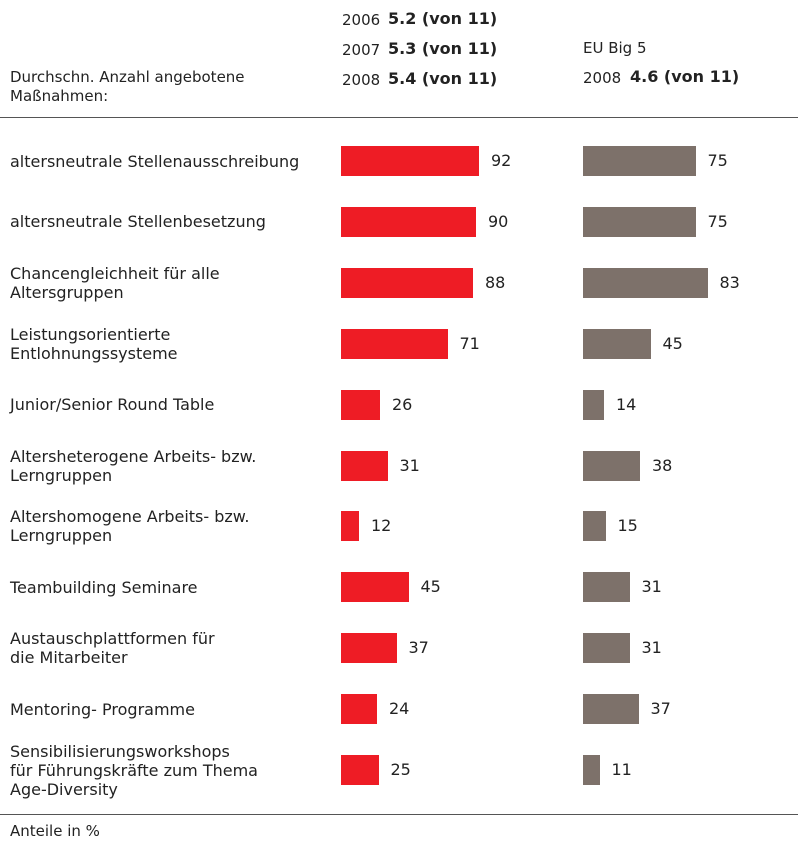 Image resolution: width=798 pixels, height=845 pixels. Describe the element at coordinates (443, 18) in the screenshot. I see `summary-value: 5.2 (von 11)` at that location.